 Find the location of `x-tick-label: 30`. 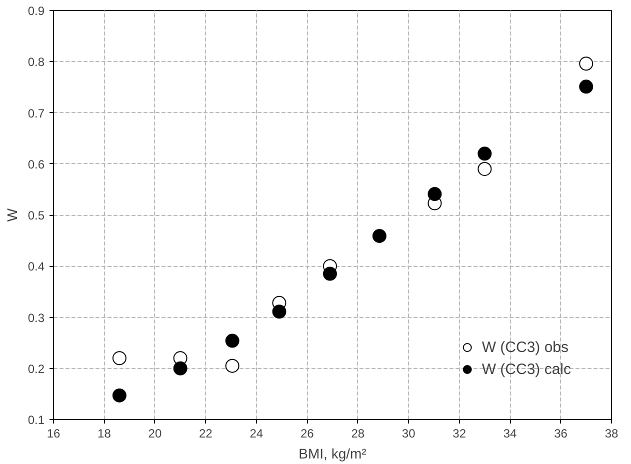

x-tick-label: 30 is located at coordinates (409, 433).